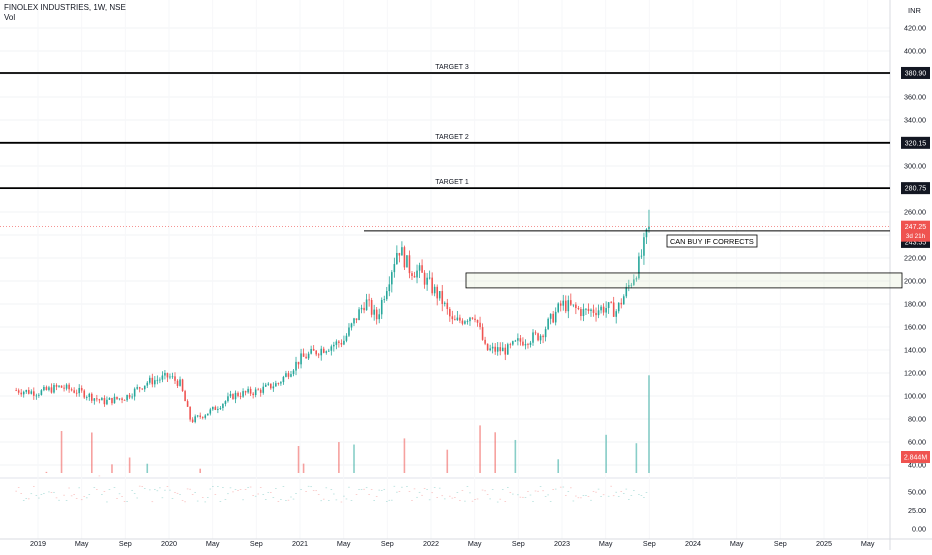 The width and height of the screenshot is (932, 555). What do you see at coordinates (452, 182) in the screenshot?
I see `target-label: TARGET 1` at bounding box center [452, 182].